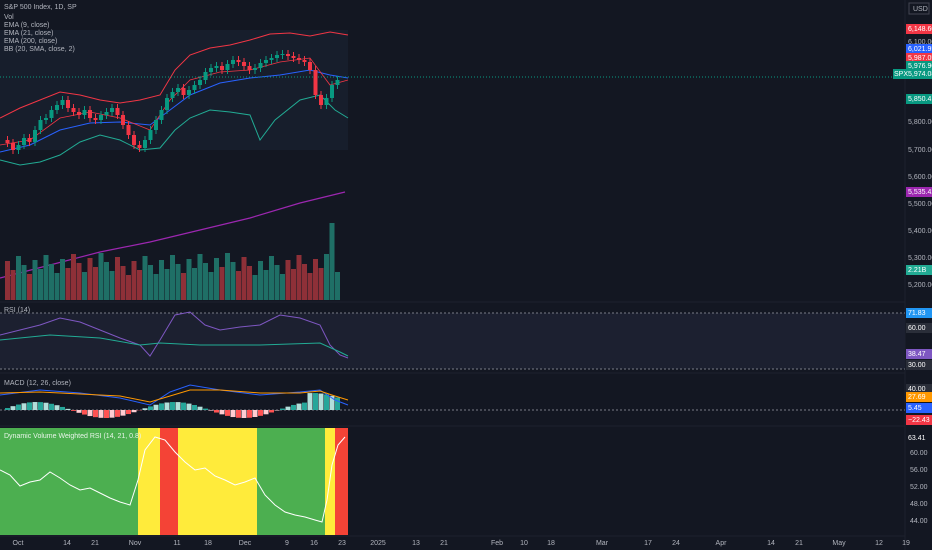 The height and width of the screenshot is (550, 932). I want to click on rsi-line, so click(174, 335).